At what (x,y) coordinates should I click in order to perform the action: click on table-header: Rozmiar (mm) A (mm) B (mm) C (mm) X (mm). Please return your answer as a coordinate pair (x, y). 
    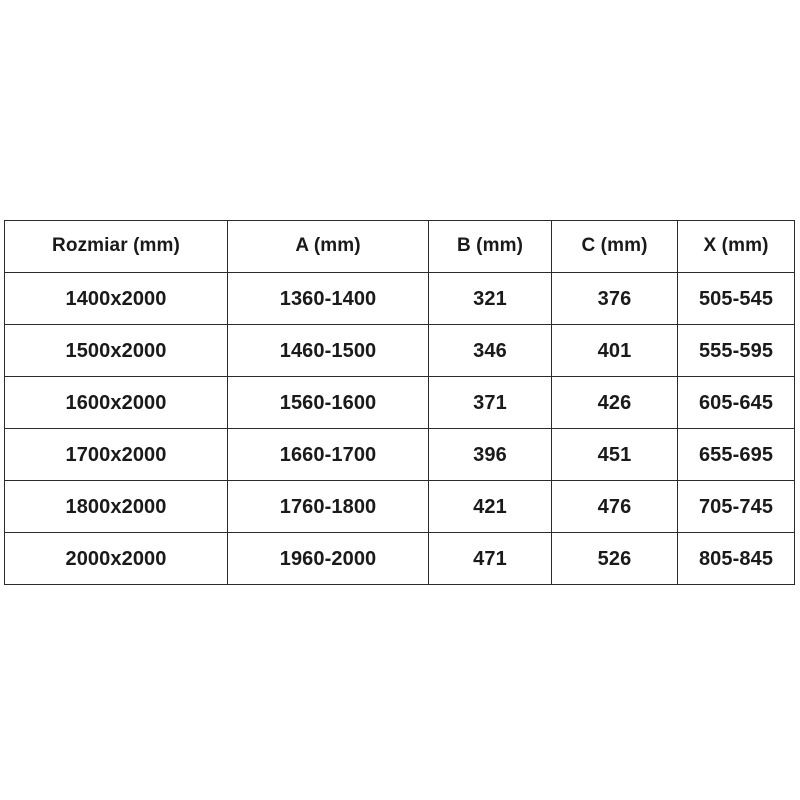
    Looking at the image, I should click on (399, 246).